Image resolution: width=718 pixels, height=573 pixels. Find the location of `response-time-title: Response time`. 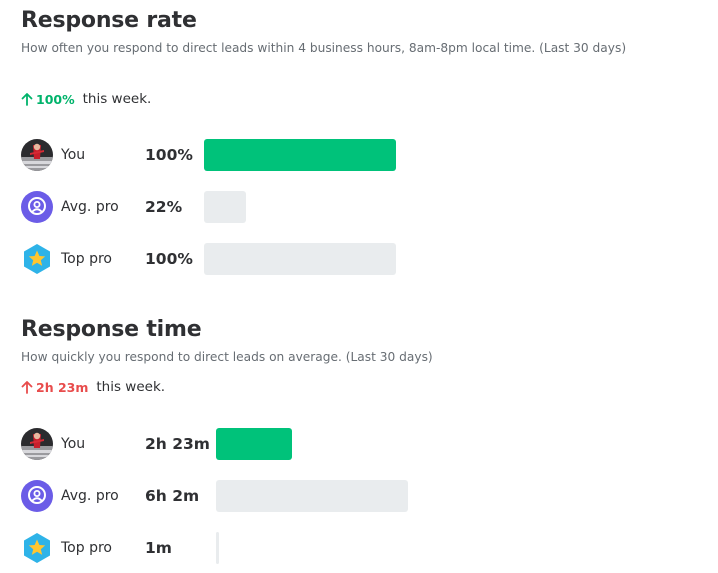

response-time-title: Response time is located at coordinates (111, 329).